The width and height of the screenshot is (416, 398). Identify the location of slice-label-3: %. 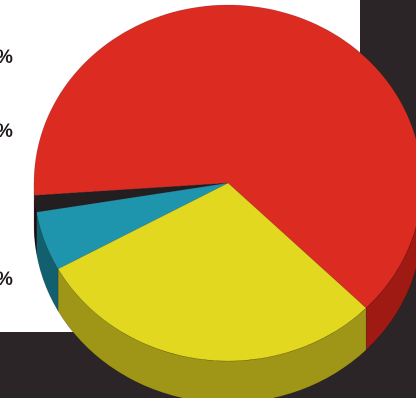
(6, 279).